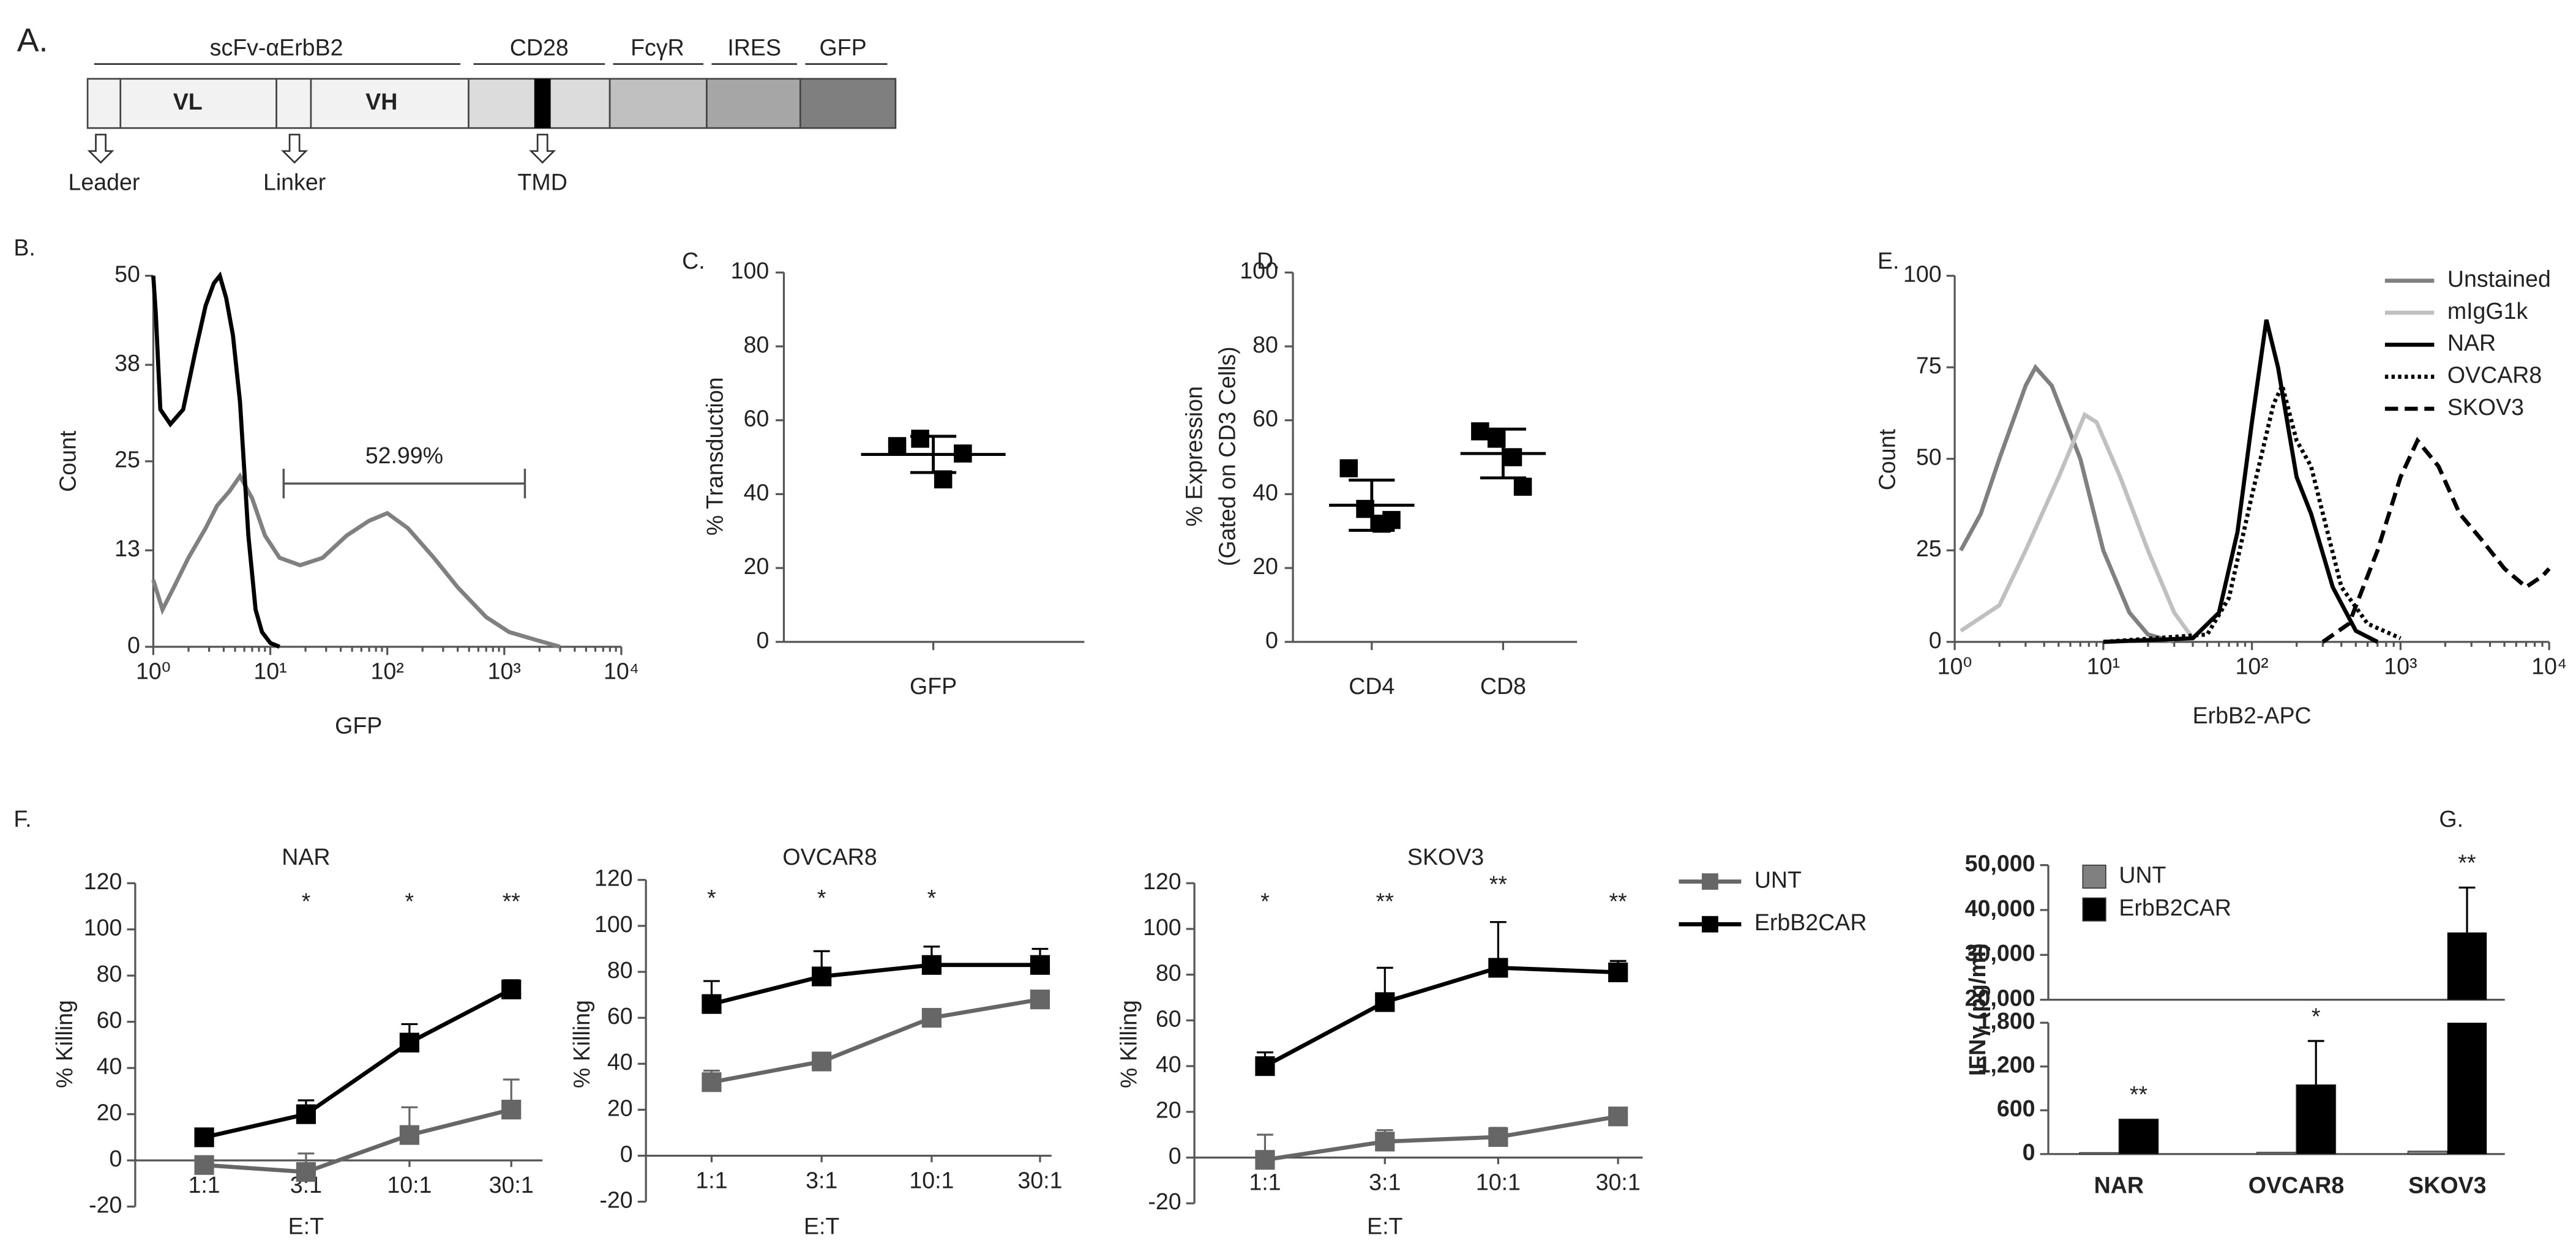  I want to click on y-tick-label: 600, so click(2016, 1108).